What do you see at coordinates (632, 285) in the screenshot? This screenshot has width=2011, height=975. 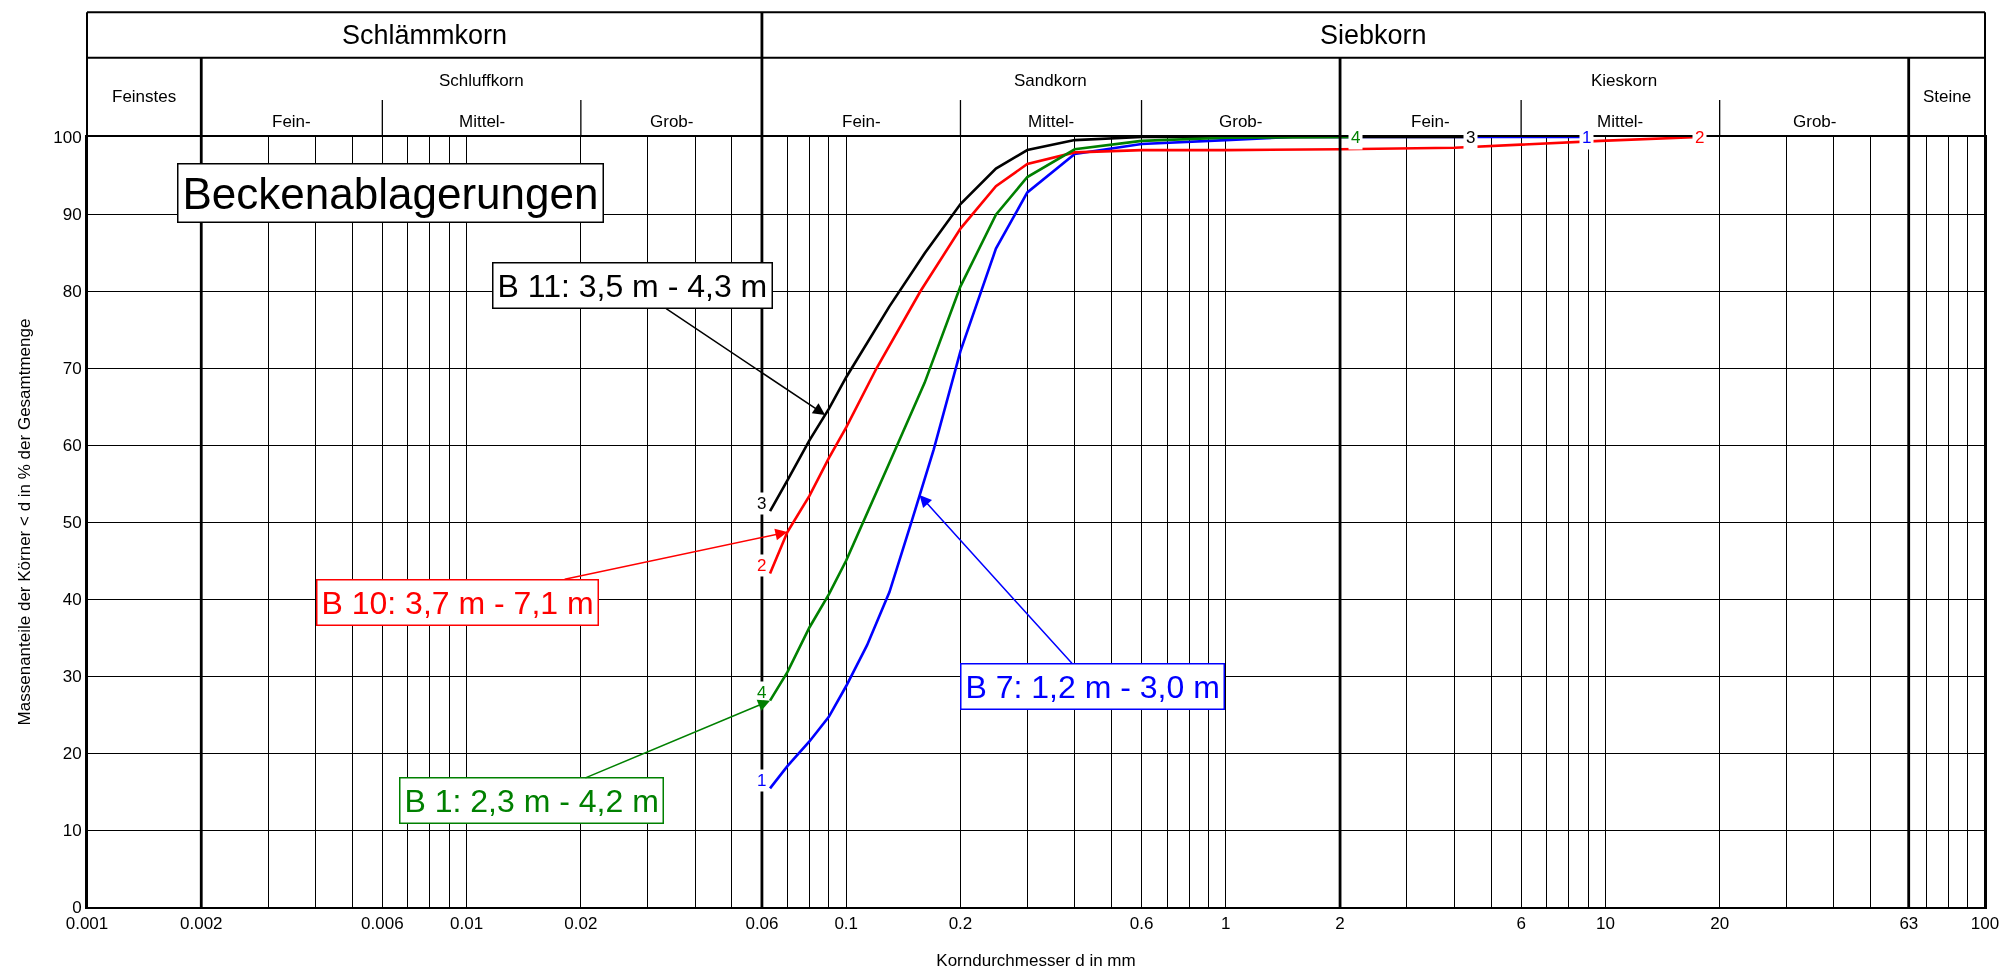 I see `annotation: B 11: 3,5 m - 4,3 m` at bounding box center [632, 285].